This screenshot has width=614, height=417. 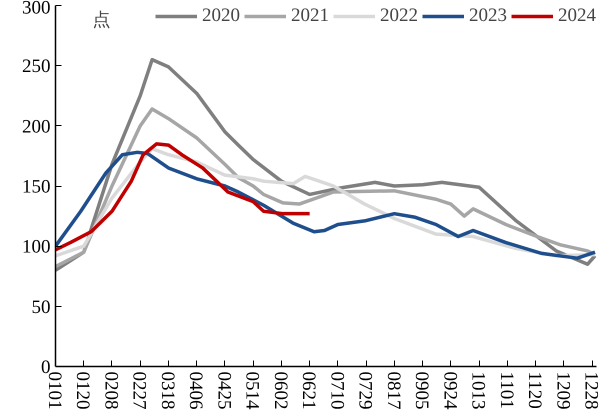 I want to click on x-tick-label: 0924, so click(x=449, y=391).